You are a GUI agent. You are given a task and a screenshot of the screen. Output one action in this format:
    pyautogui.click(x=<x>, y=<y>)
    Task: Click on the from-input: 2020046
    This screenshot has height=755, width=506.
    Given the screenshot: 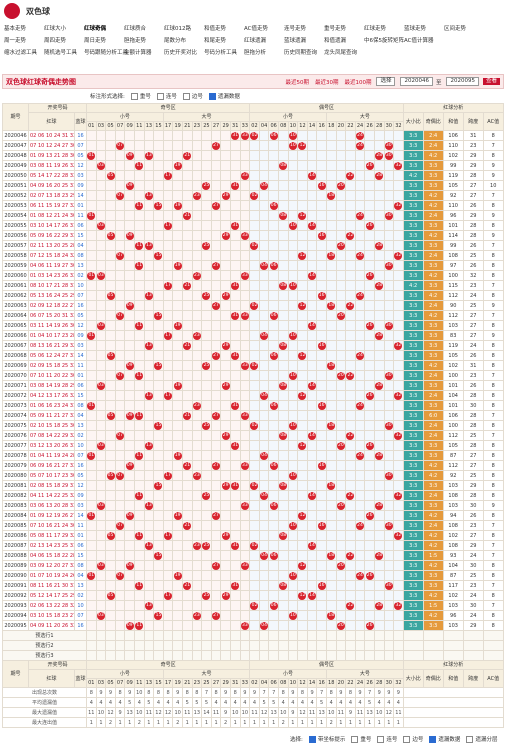 What is the action you would take?
    pyautogui.click(x=416, y=81)
    